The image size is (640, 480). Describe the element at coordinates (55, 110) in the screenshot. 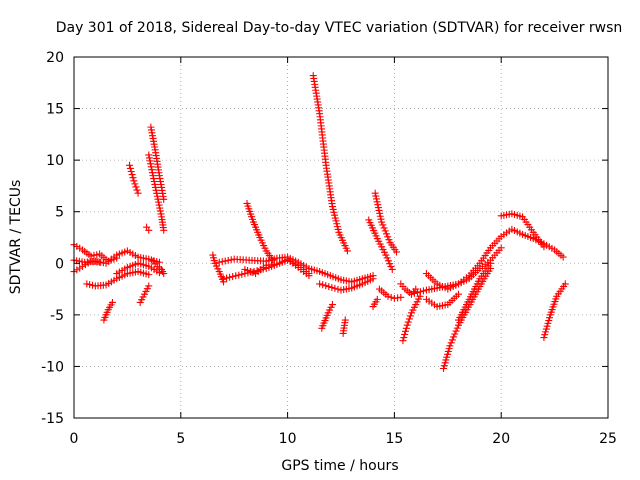

I see `y-tick-label: 15` at that location.